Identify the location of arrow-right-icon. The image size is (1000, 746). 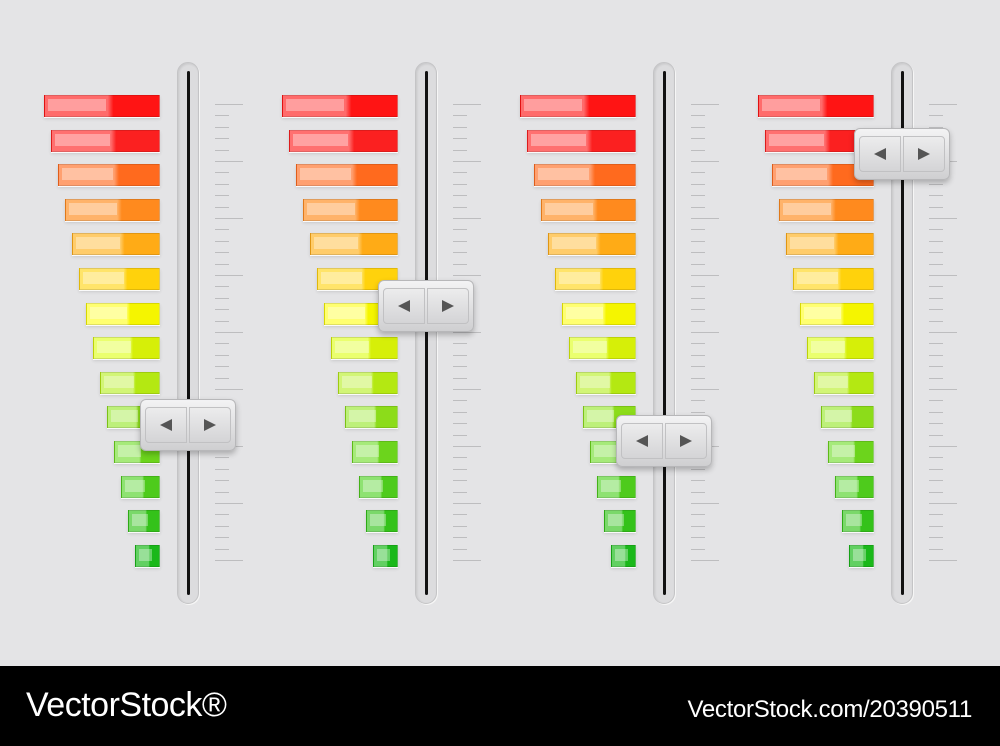
(448, 305).